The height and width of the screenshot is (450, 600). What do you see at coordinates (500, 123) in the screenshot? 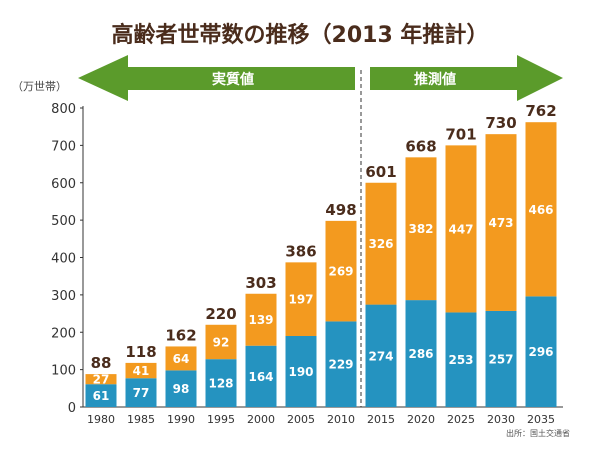
I see `total-label: 730` at bounding box center [500, 123].